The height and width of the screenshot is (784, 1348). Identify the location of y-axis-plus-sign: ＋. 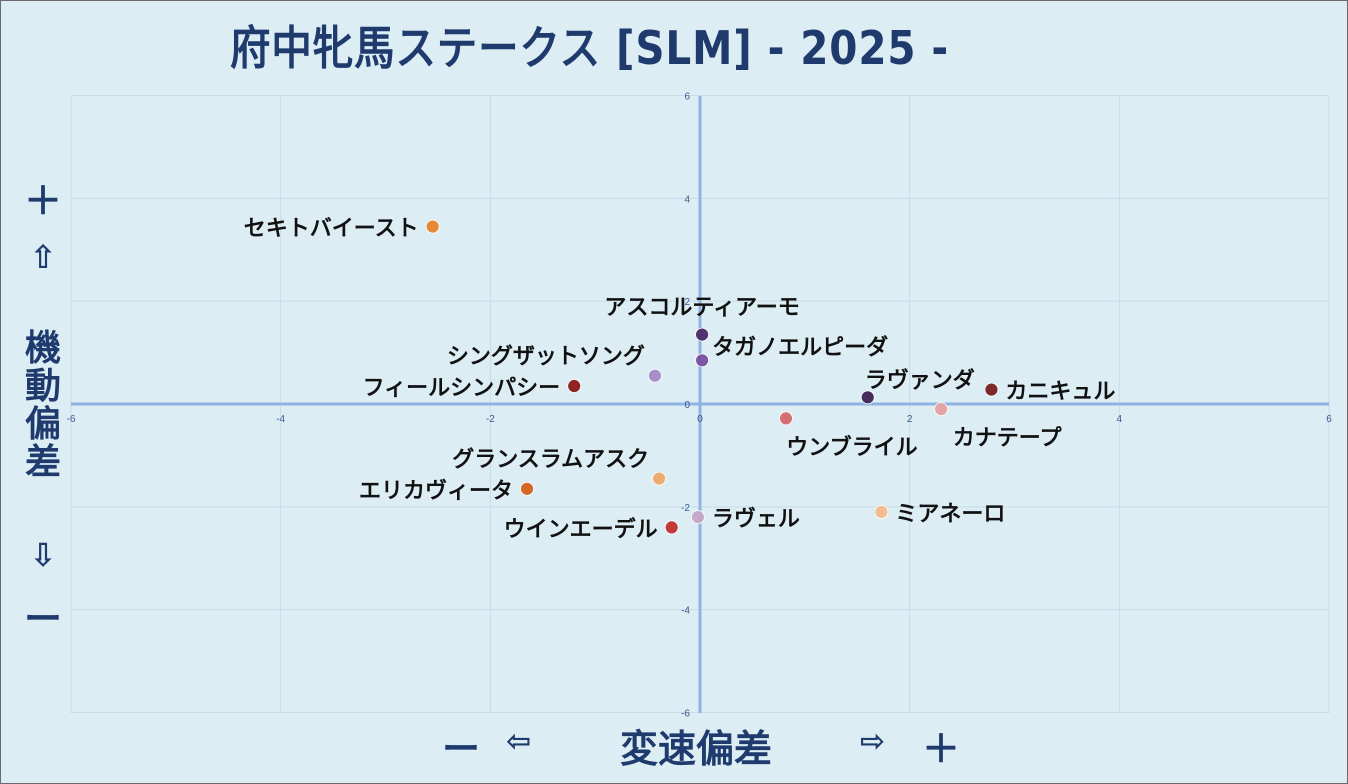
(42, 201).